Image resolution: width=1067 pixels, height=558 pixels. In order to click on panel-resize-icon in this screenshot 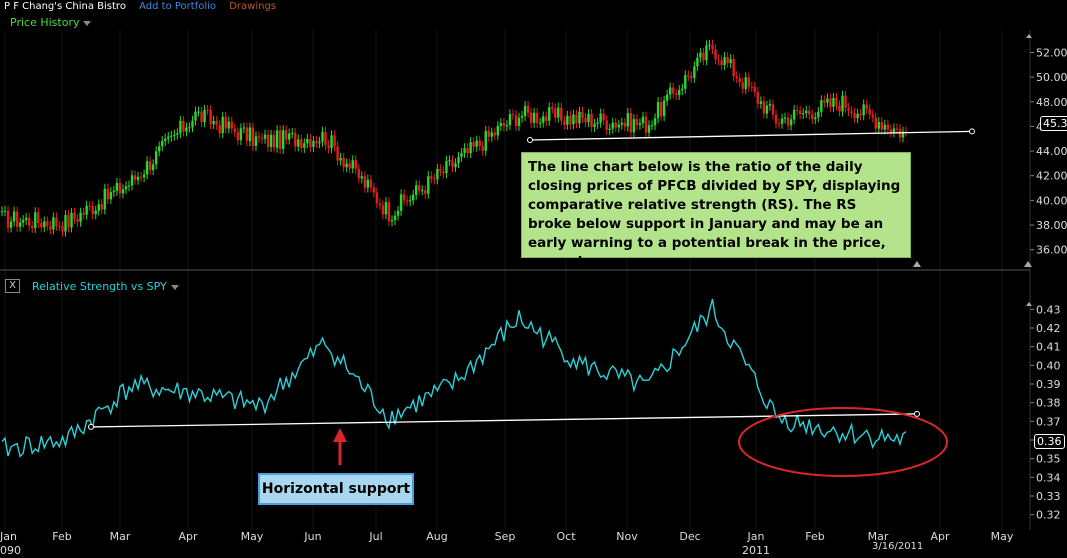, I will do `click(917, 264)`.